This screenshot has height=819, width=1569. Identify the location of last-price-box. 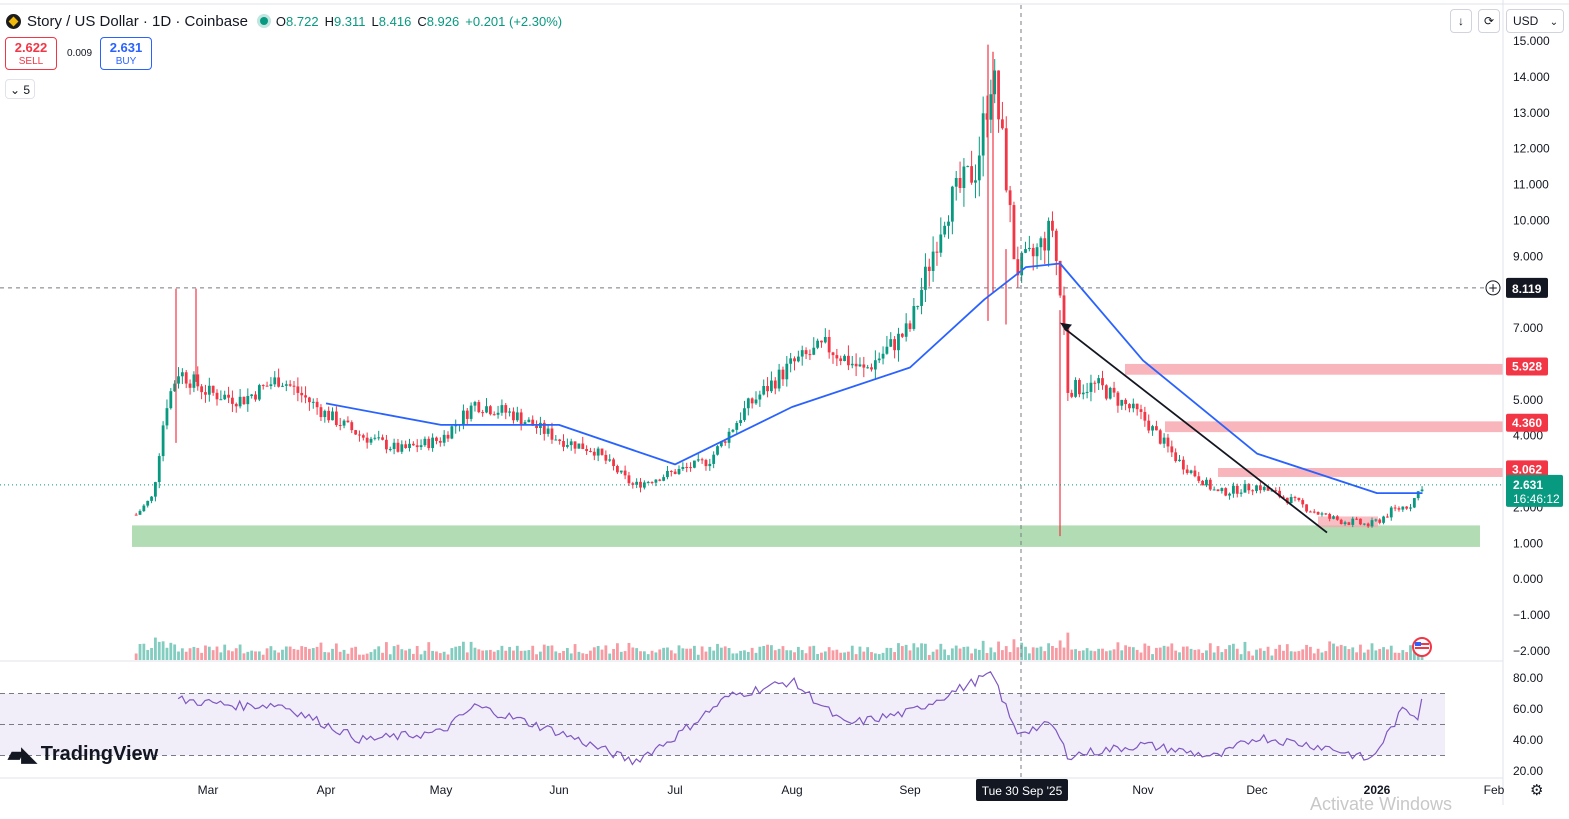
(1534, 490).